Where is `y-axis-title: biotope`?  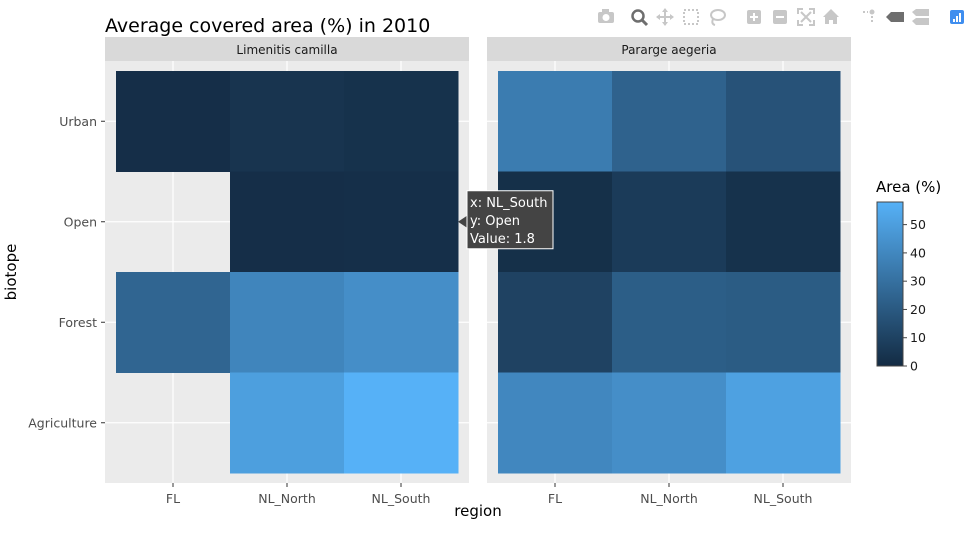 y-axis-title: biotope is located at coordinates (11, 272).